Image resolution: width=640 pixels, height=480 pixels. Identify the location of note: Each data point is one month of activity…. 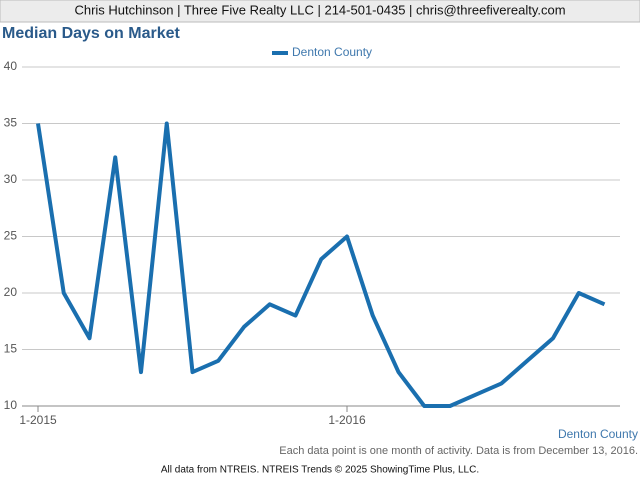
(458, 451).